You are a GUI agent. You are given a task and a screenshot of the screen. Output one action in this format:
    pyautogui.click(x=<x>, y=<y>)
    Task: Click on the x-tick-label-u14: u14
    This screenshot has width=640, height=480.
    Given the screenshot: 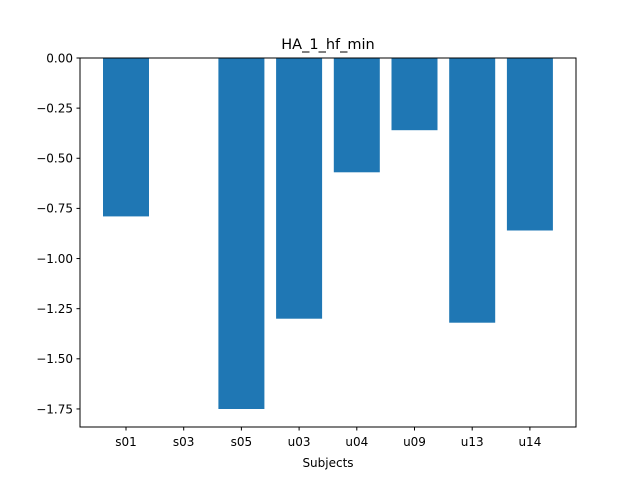 What is the action you would take?
    pyautogui.click(x=529, y=442)
    